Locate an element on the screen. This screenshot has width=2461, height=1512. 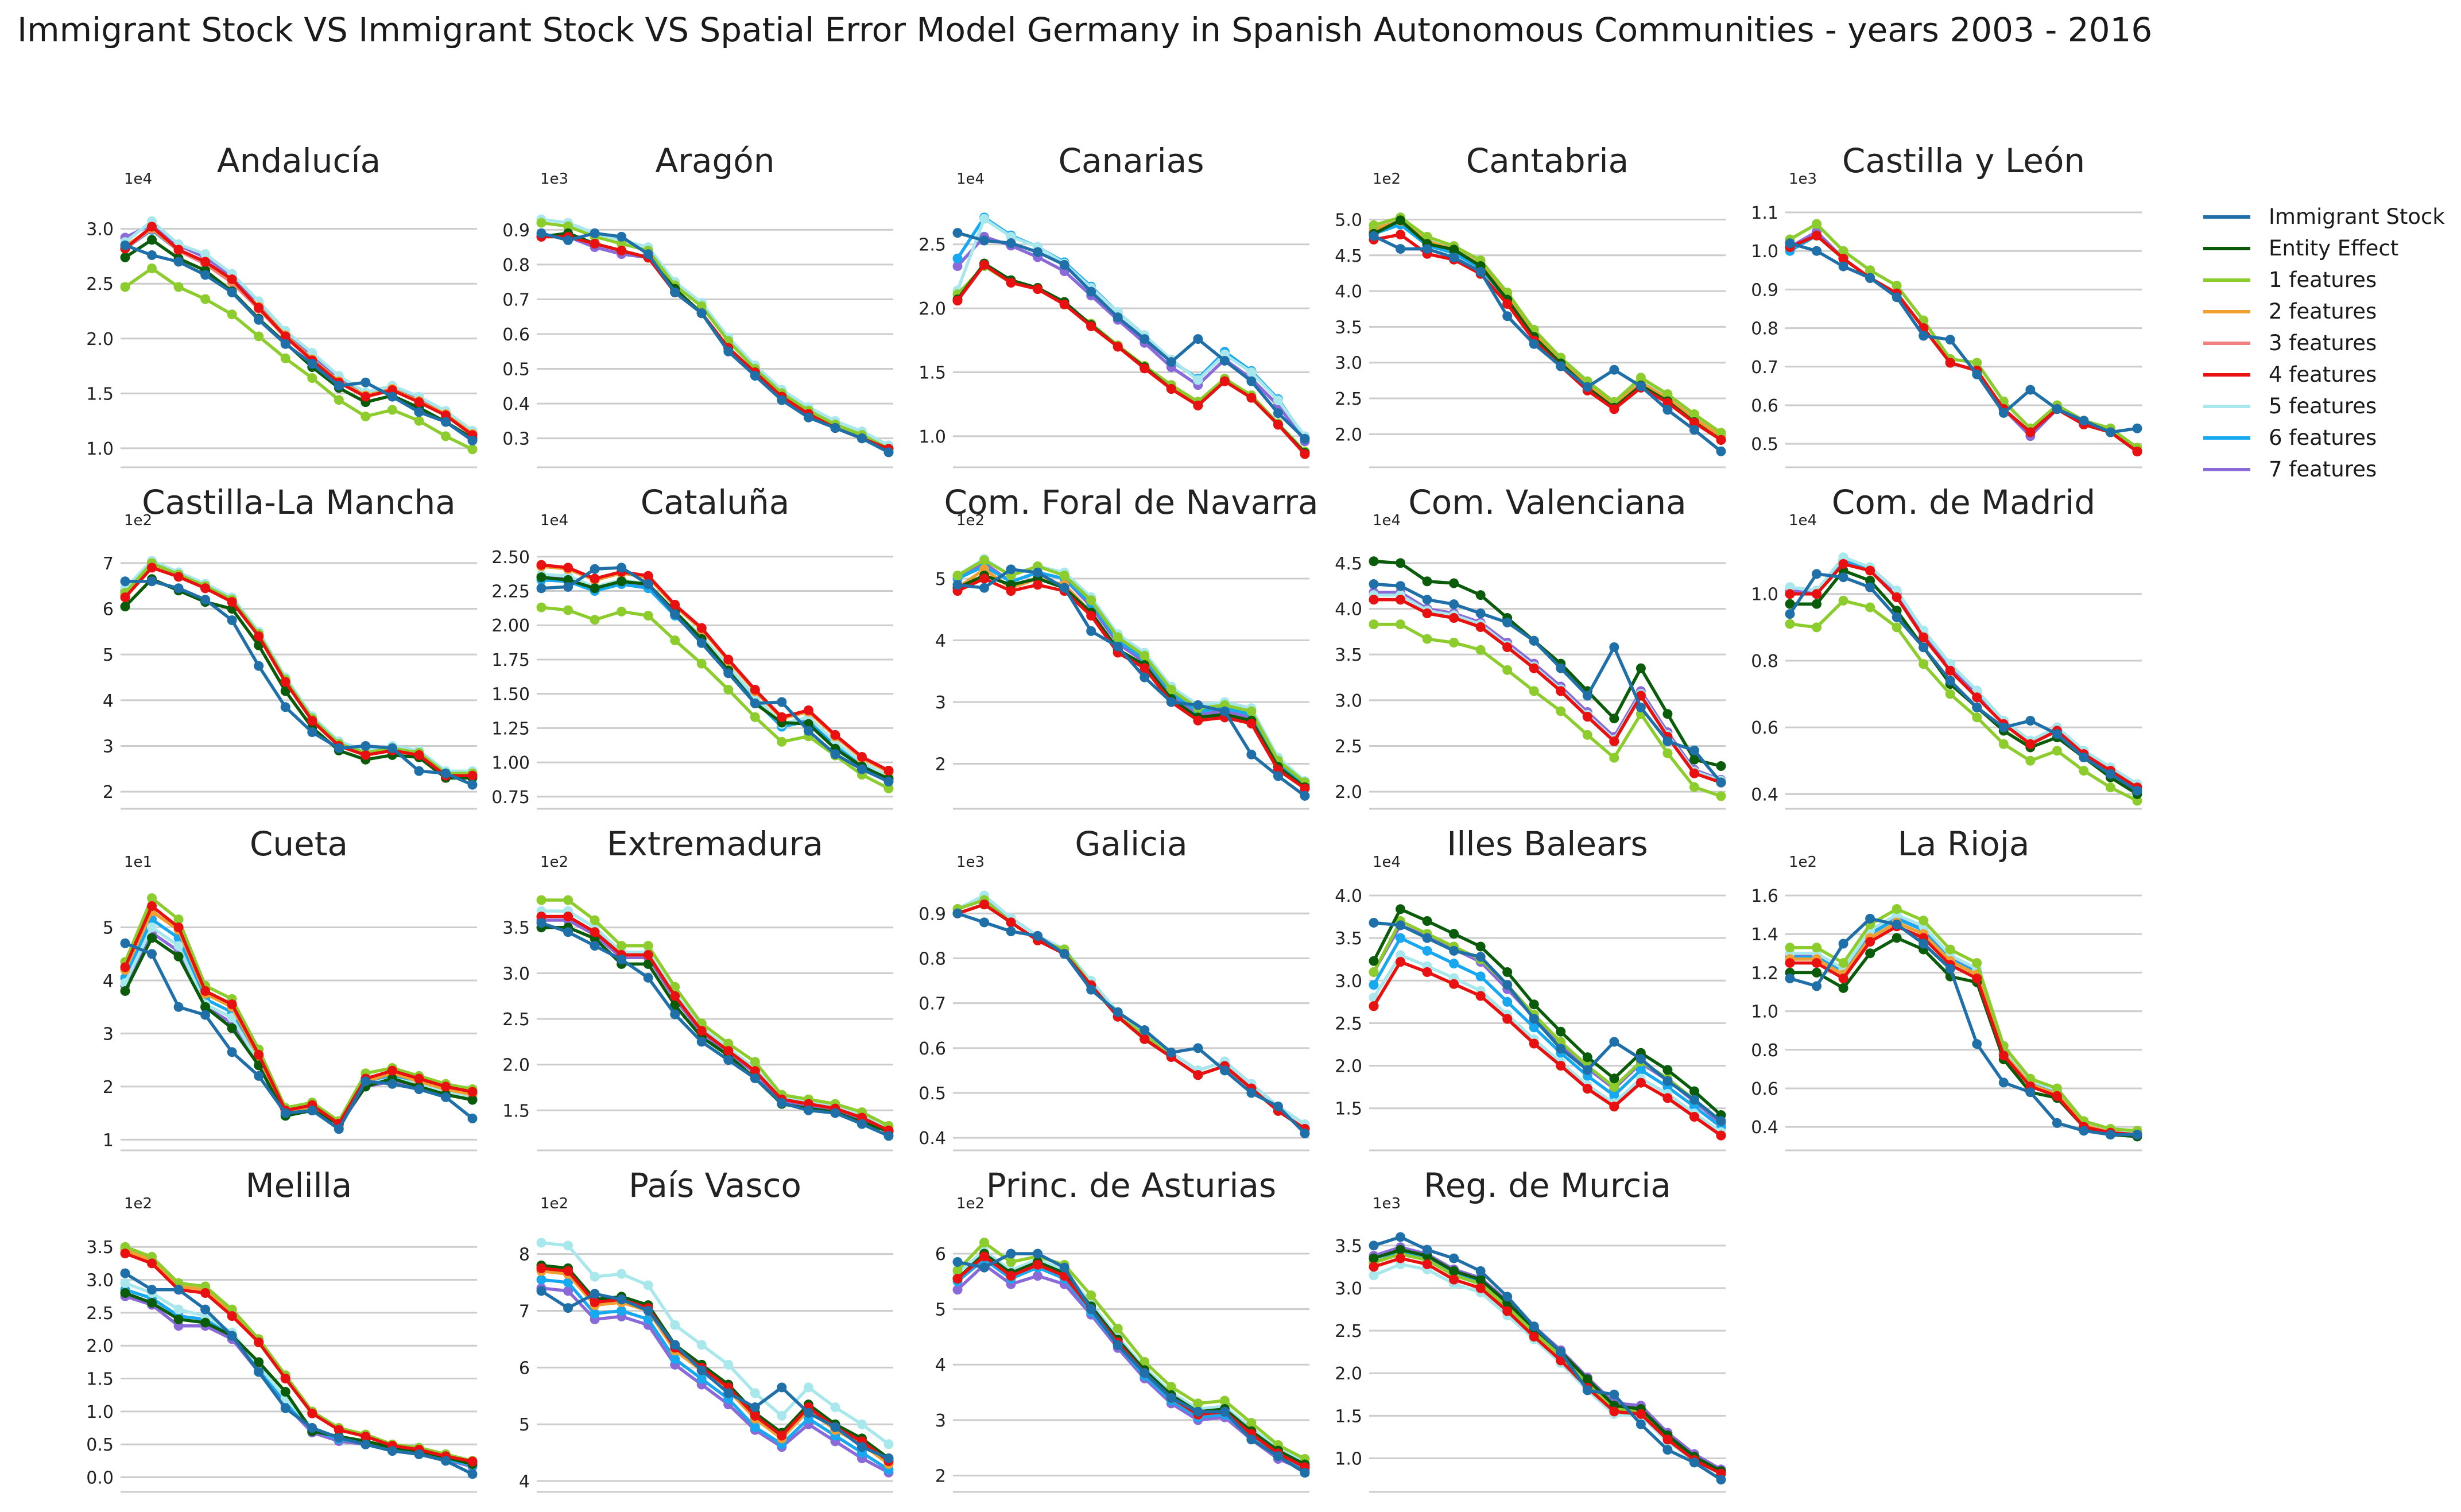
y-tick-label: 2.50 is located at coordinates (511, 558).